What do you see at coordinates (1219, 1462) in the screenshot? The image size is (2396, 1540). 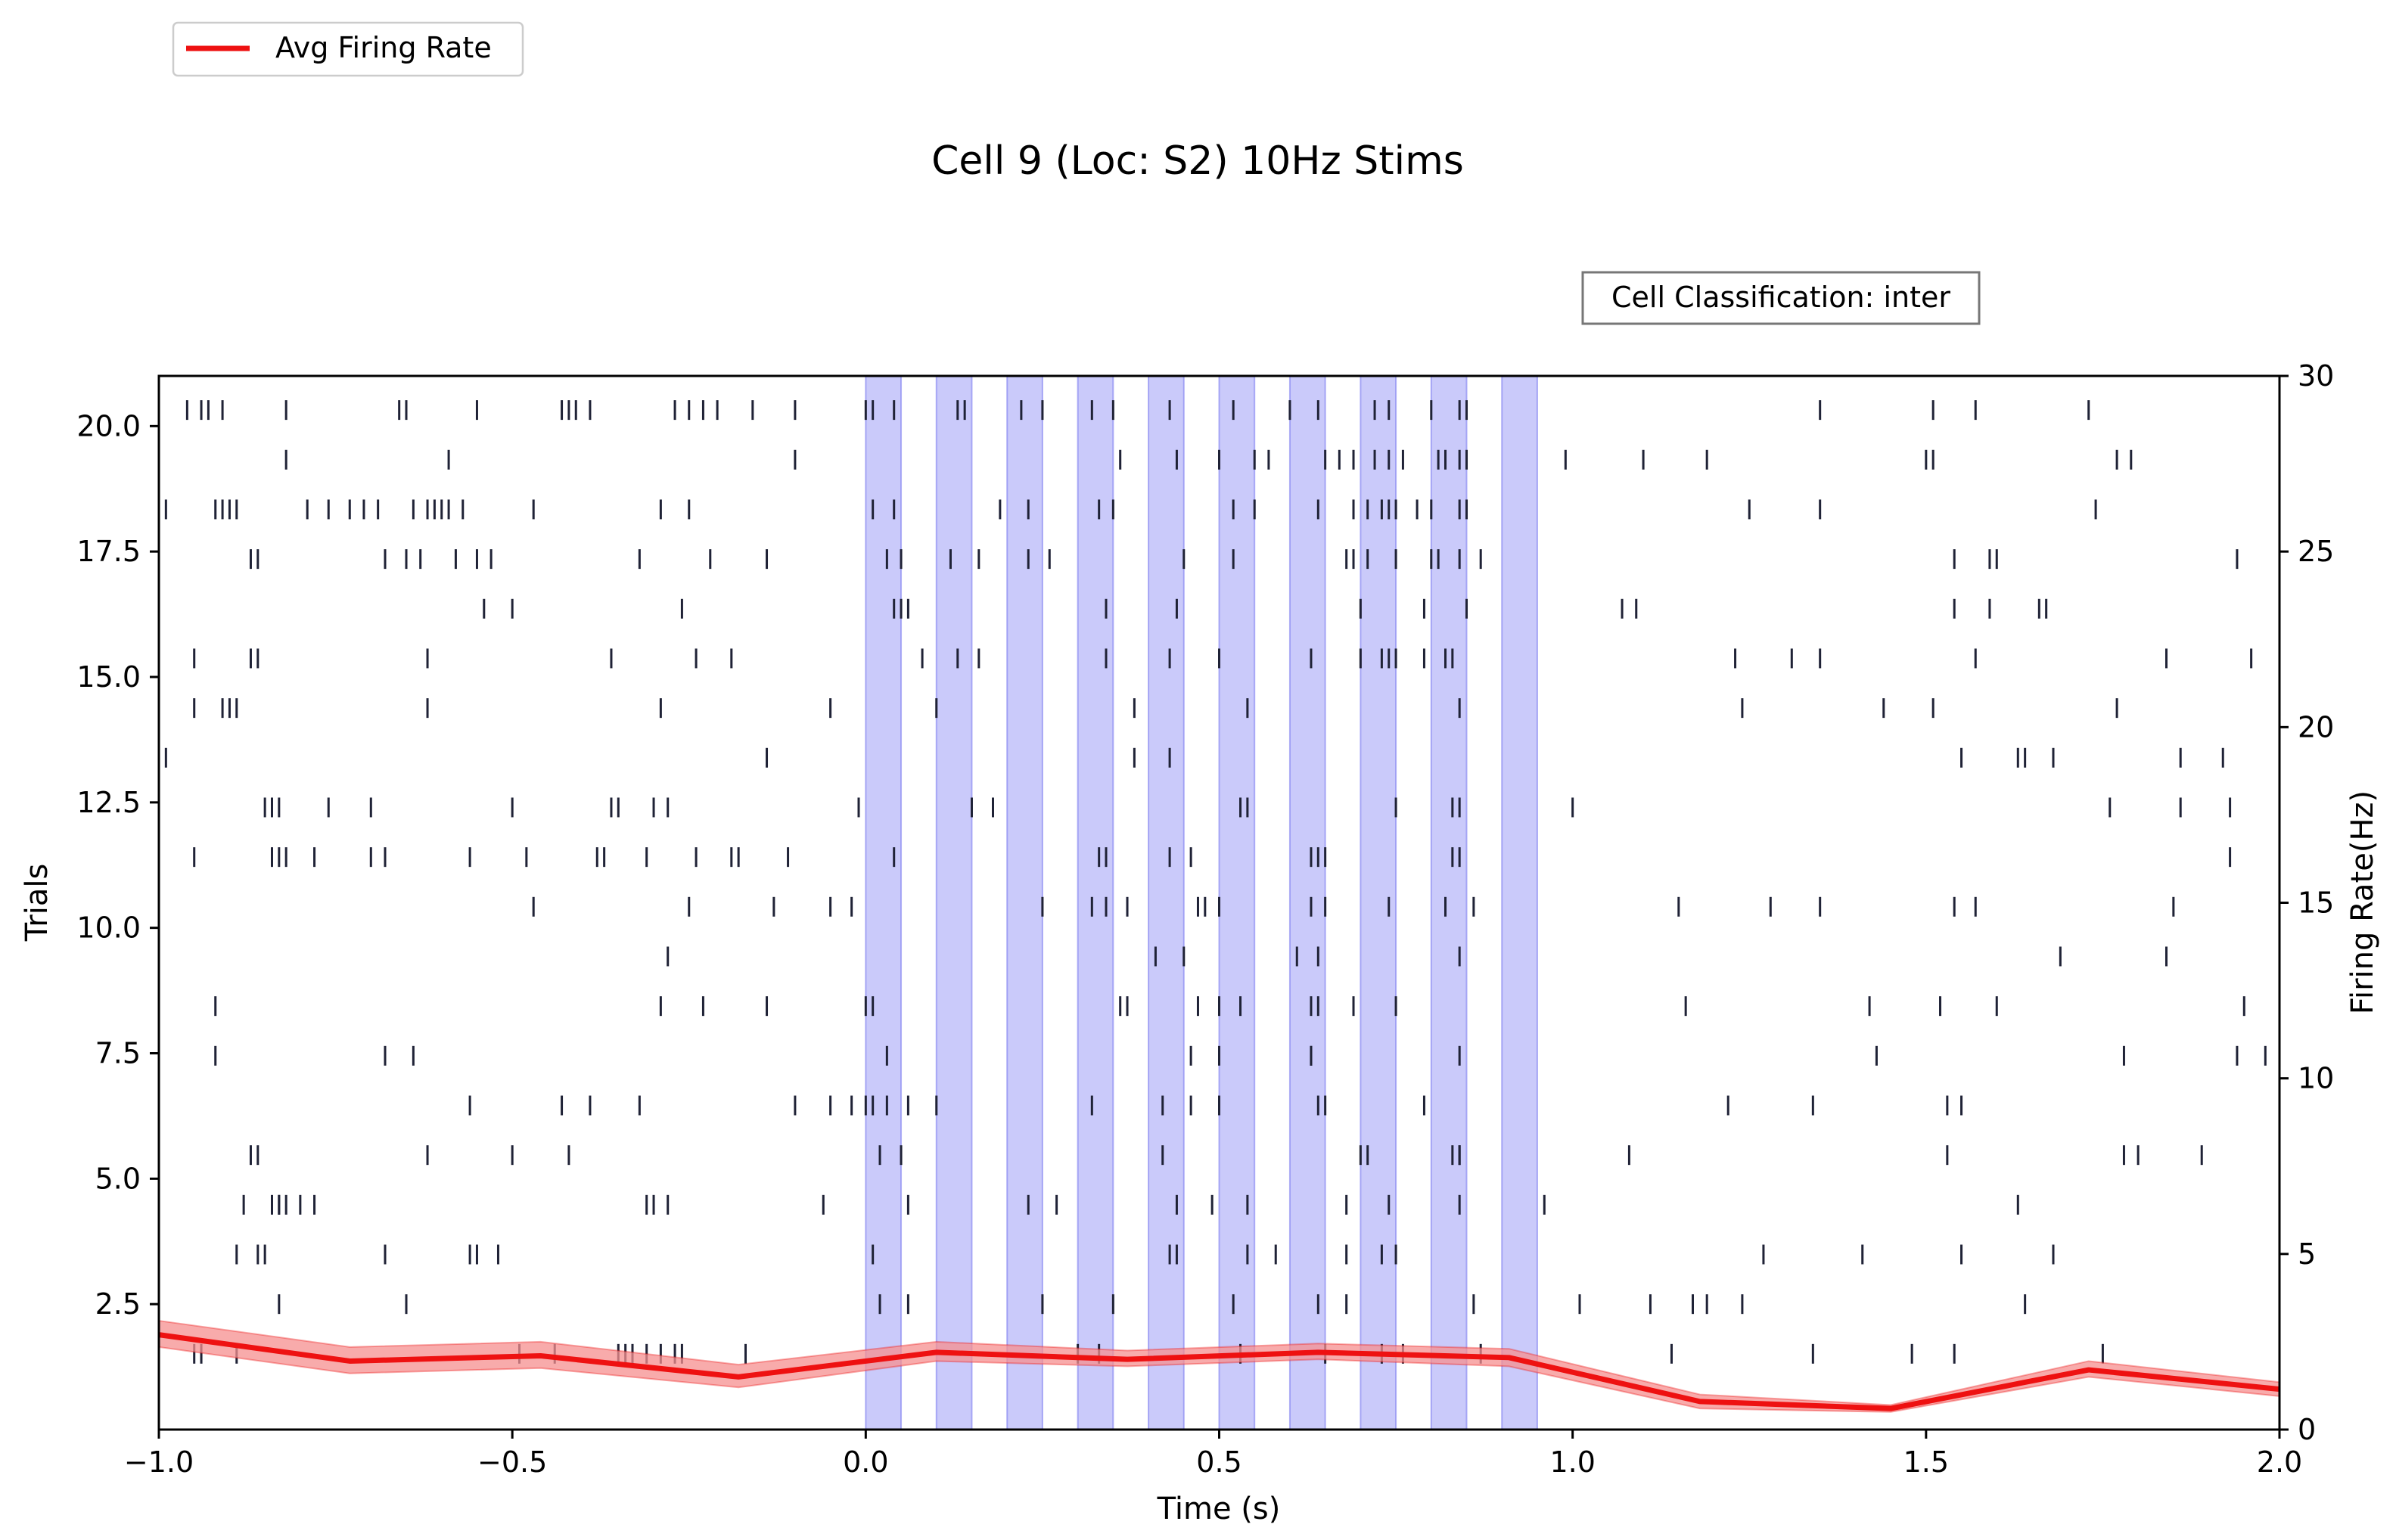 I see `x-tick-label: 0.5` at bounding box center [1219, 1462].